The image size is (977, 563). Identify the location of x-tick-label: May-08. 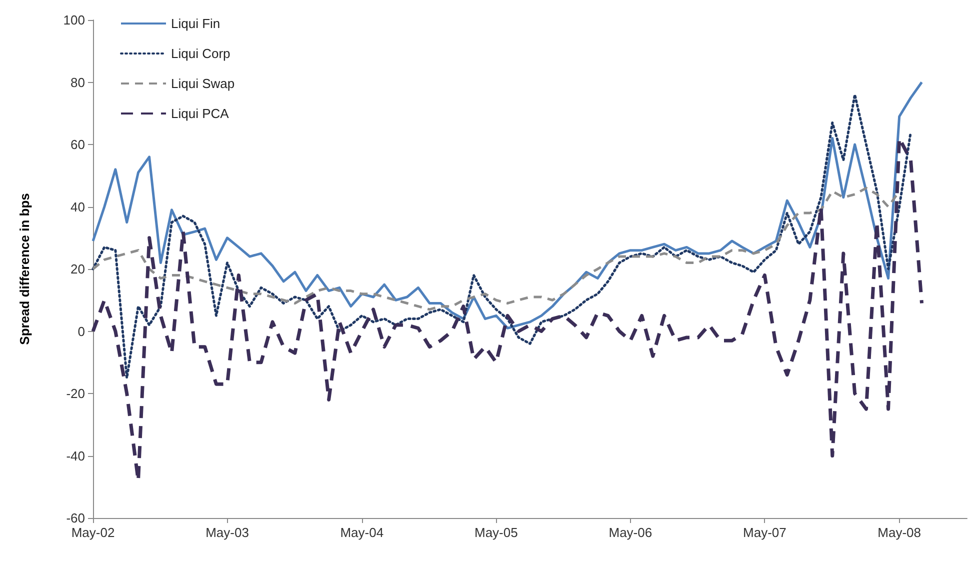
(899, 532).